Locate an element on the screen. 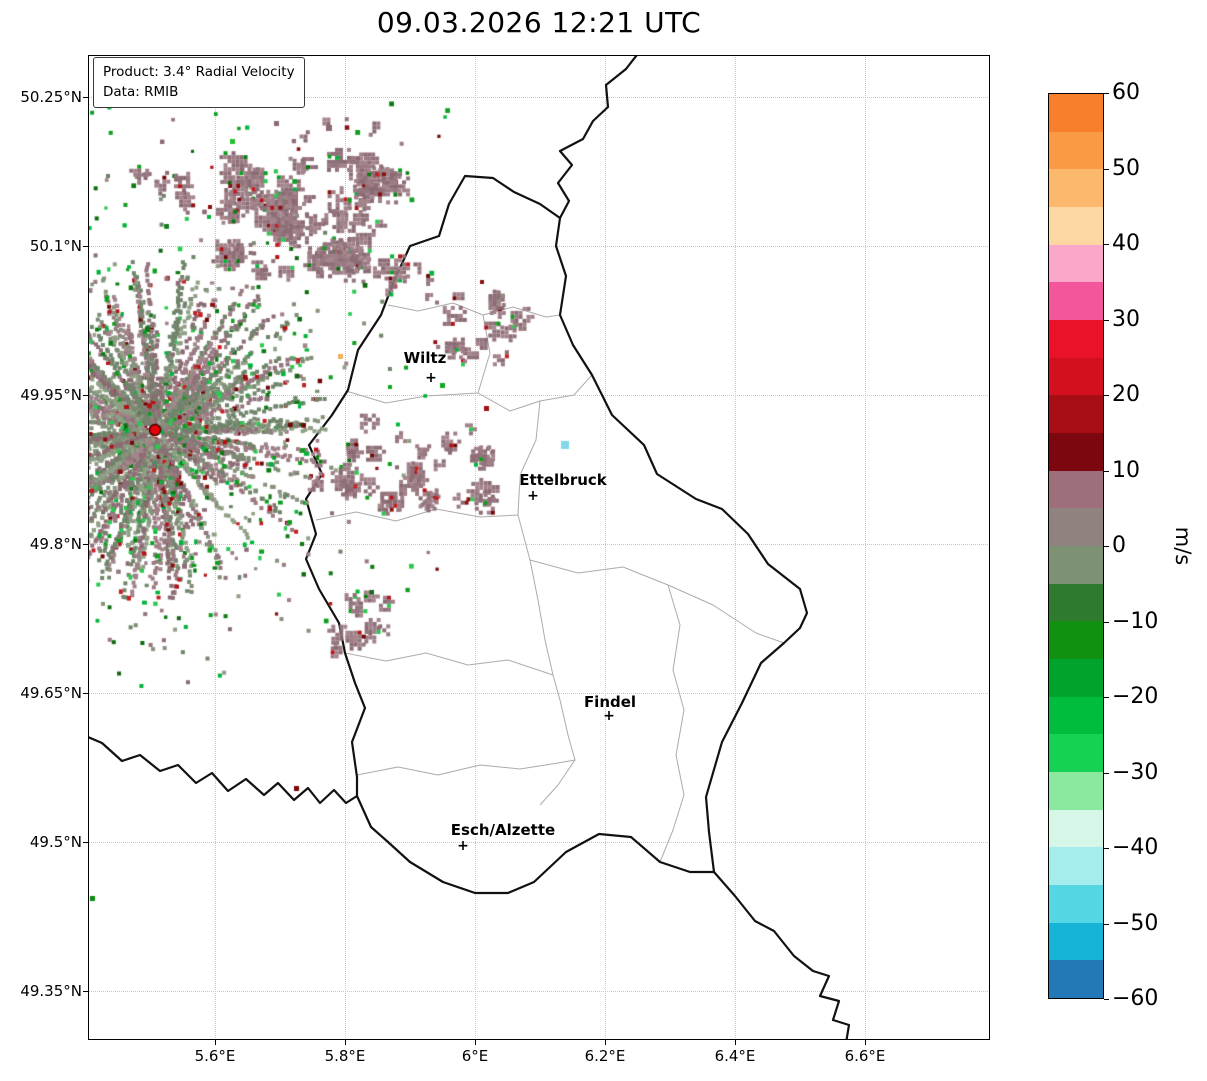 The image size is (1207, 1081). colorbar-tick-label: 50 is located at coordinates (1126, 168).